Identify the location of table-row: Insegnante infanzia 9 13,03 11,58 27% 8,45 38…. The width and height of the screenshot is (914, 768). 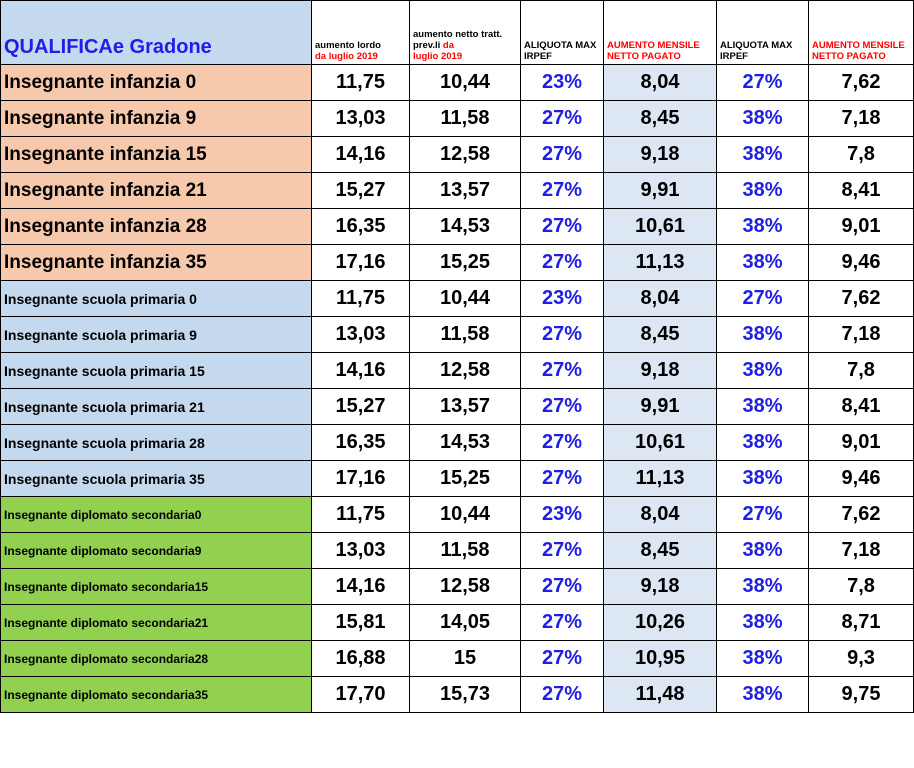
(457, 118).